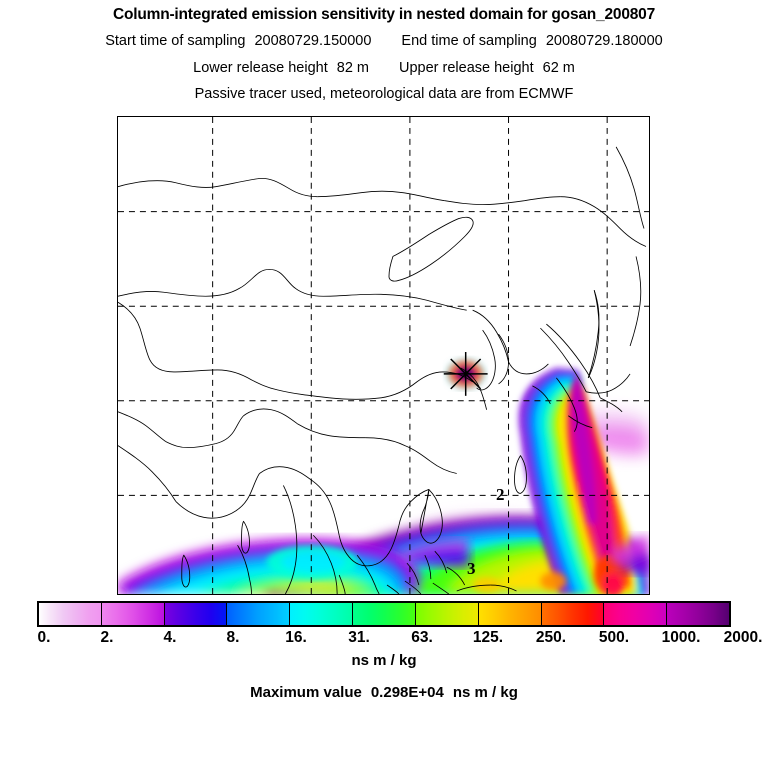  I want to click on end-time-label: End time of sampling, so click(469, 41).